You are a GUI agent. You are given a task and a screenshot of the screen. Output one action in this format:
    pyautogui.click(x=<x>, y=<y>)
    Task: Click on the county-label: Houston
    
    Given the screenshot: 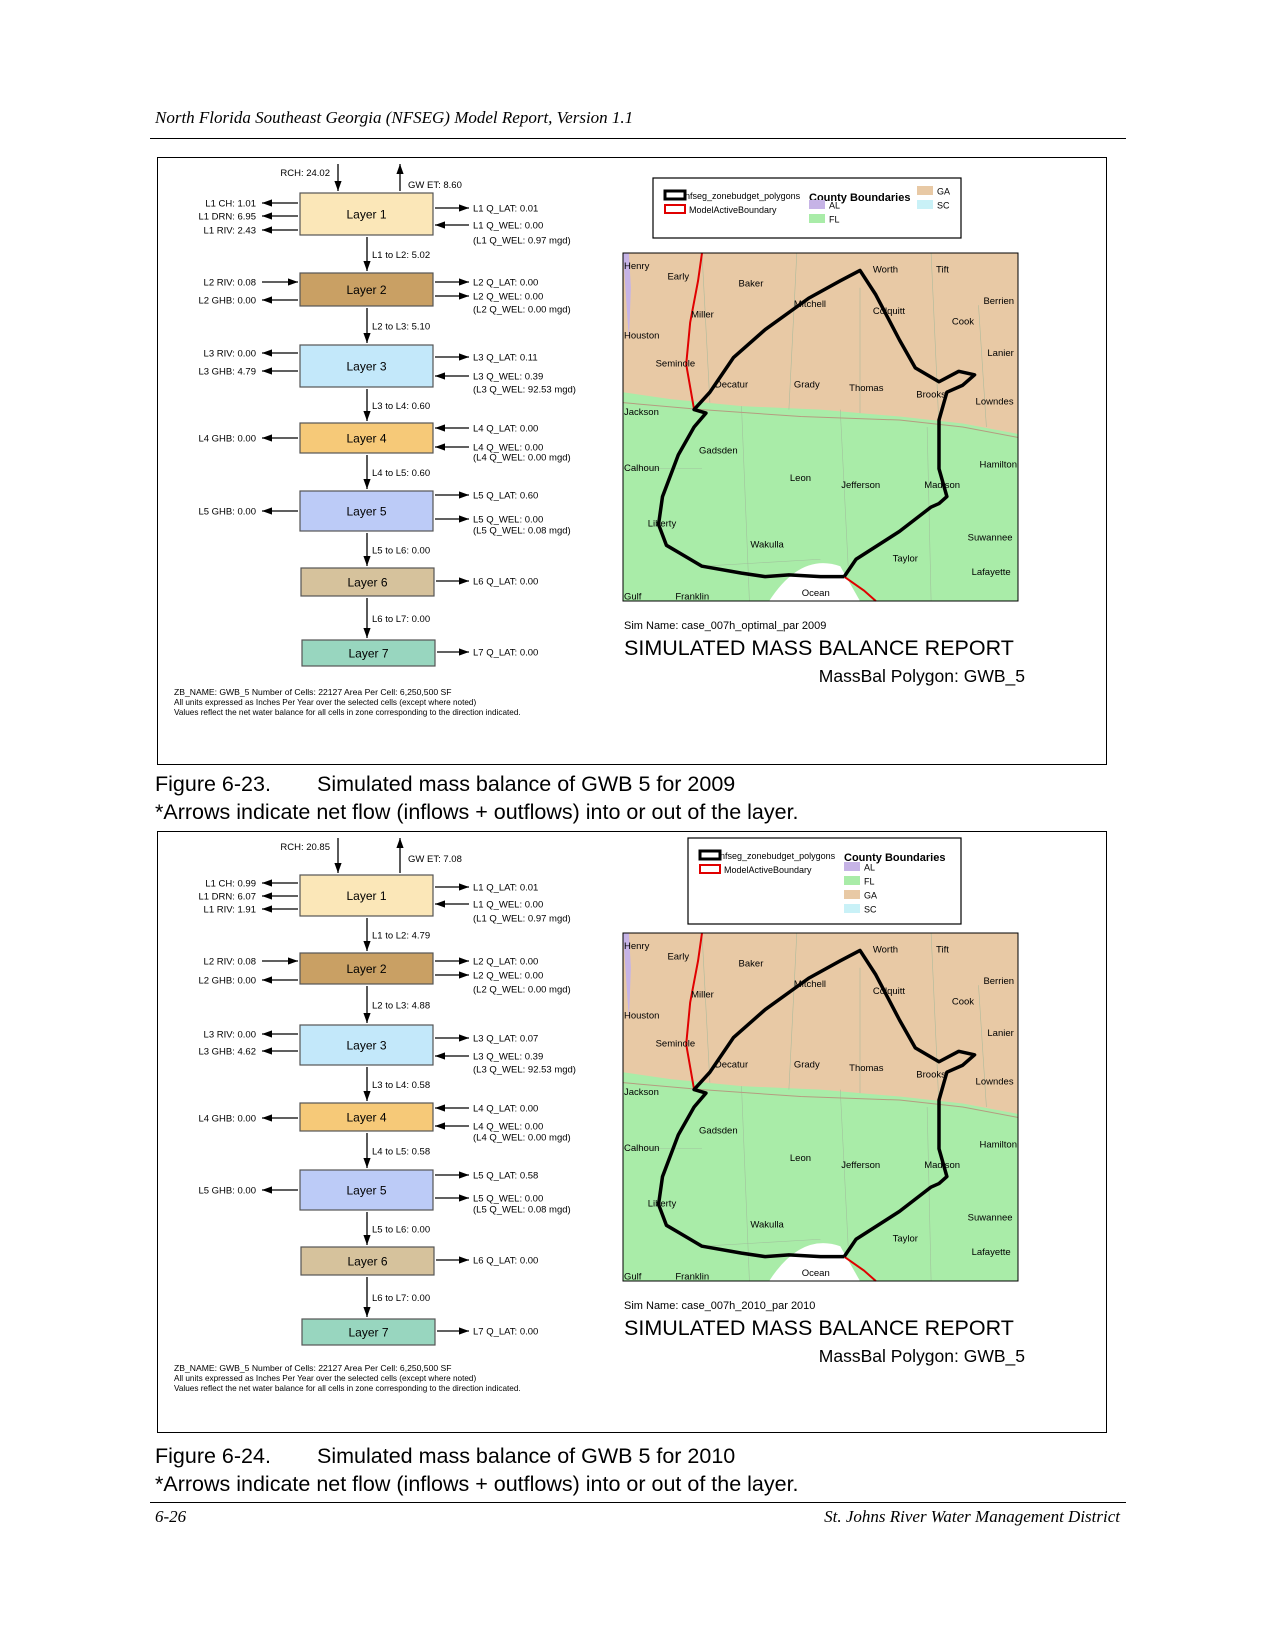 What is the action you would take?
    pyautogui.click(x=641, y=1016)
    